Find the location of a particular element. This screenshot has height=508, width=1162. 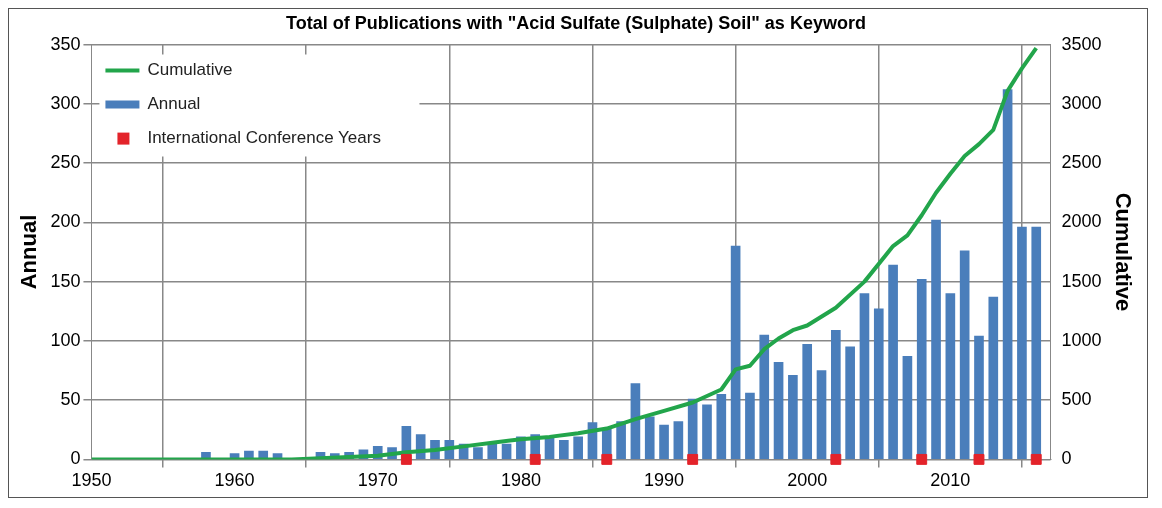

y2-axis-title: Cumulative is located at coordinates (1123, 252).